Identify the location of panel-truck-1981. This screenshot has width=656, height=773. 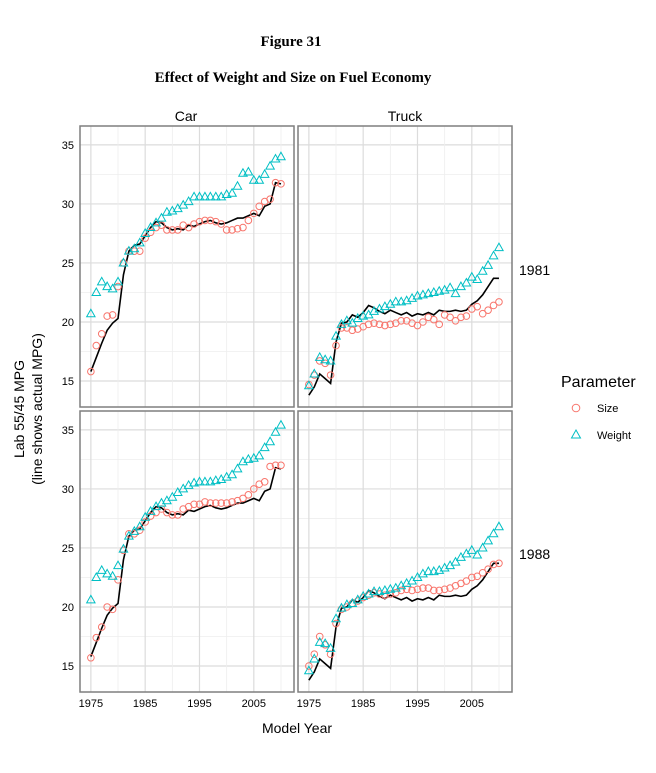
(405, 266).